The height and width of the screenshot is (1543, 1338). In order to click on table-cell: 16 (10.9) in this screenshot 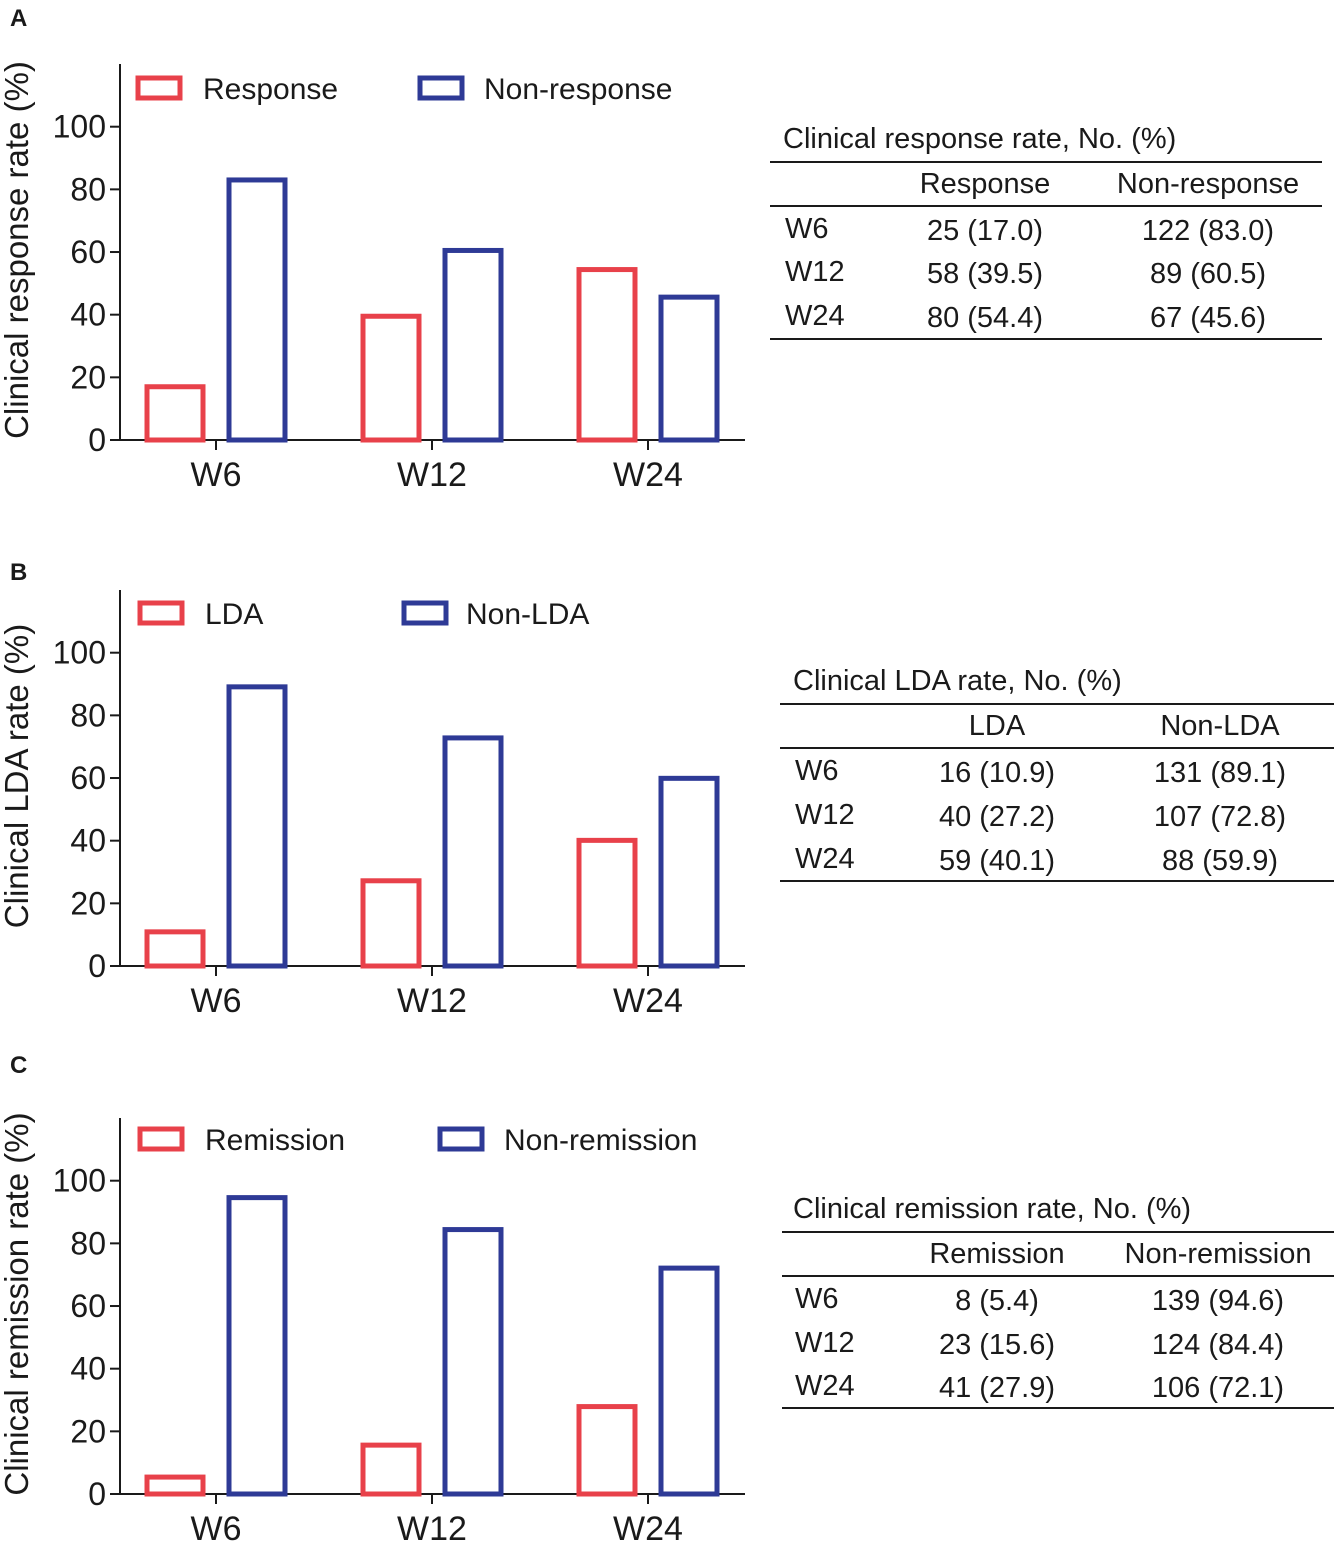, I will do `click(997, 773)`.